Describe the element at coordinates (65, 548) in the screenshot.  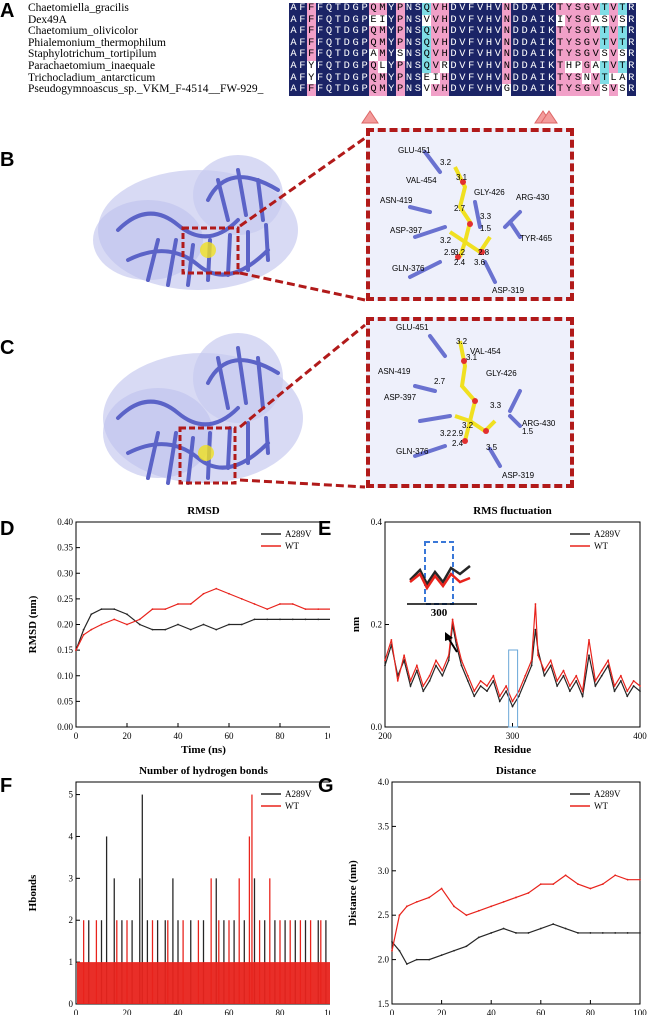
I see `y-tick-label: 0.35` at that location.